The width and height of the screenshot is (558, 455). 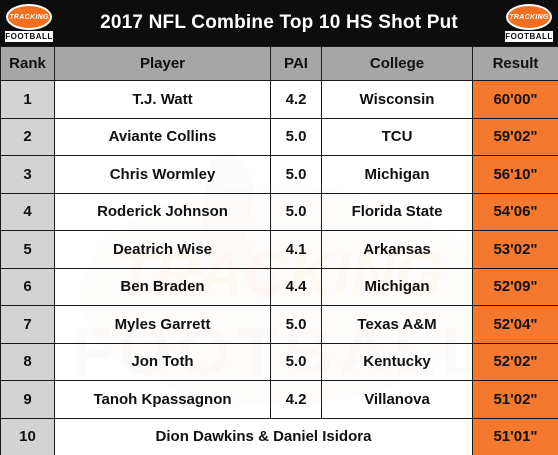 What do you see at coordinates (397, 63) in the screenshot?
I see `column-header-college: College` at bounding box center [397, 63].